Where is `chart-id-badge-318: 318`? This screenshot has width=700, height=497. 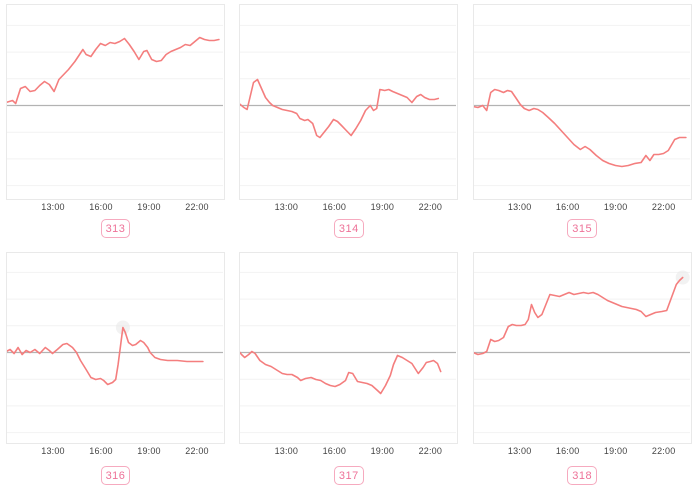 chart-id-badge-318: 318 is located at coordinates (582, 475).